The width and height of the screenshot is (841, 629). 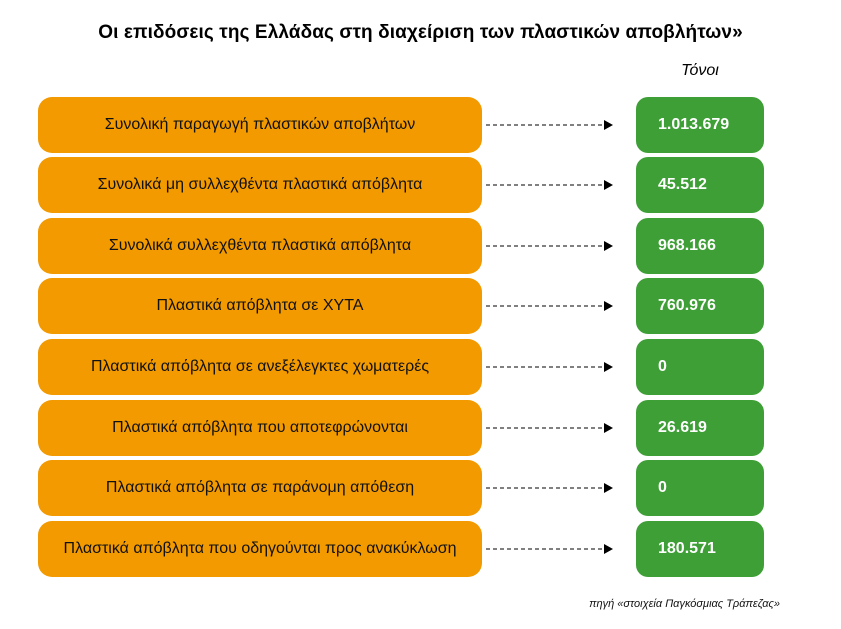 I want to click on diagram-row: Πλαστικά απόβλητα σε ΧΥΤΑ 760.976, so click(x=420, y=306).